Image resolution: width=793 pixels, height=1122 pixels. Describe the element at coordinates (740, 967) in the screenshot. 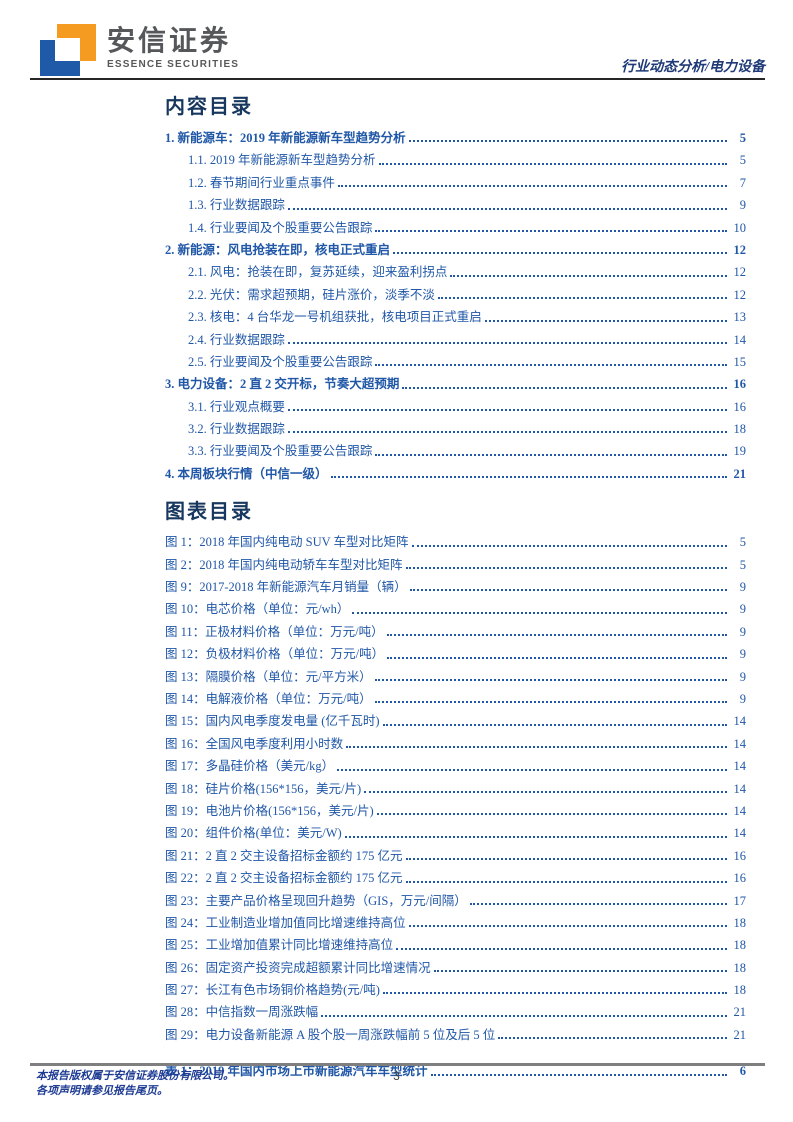

I see `figure-entry-page-number: 18` at that location.